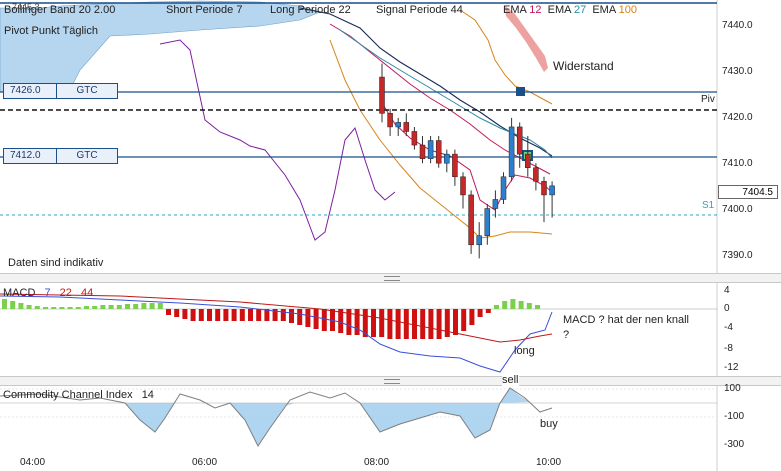 Image resolution: width=781 pixels, height=471 pixels. I want to click on macd-signal-line, so click(276, 318).